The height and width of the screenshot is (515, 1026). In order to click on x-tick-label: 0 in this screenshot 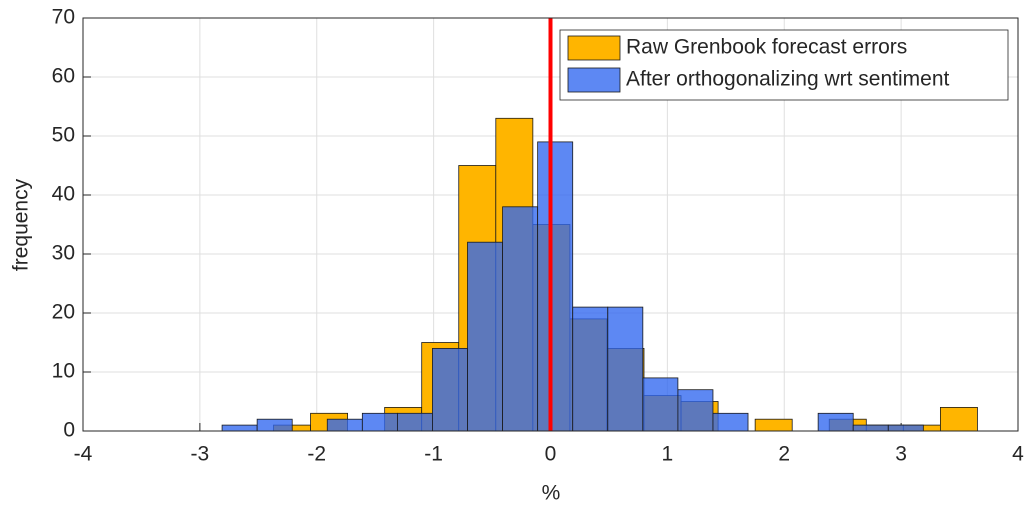, I will do `click(551, 454)`.